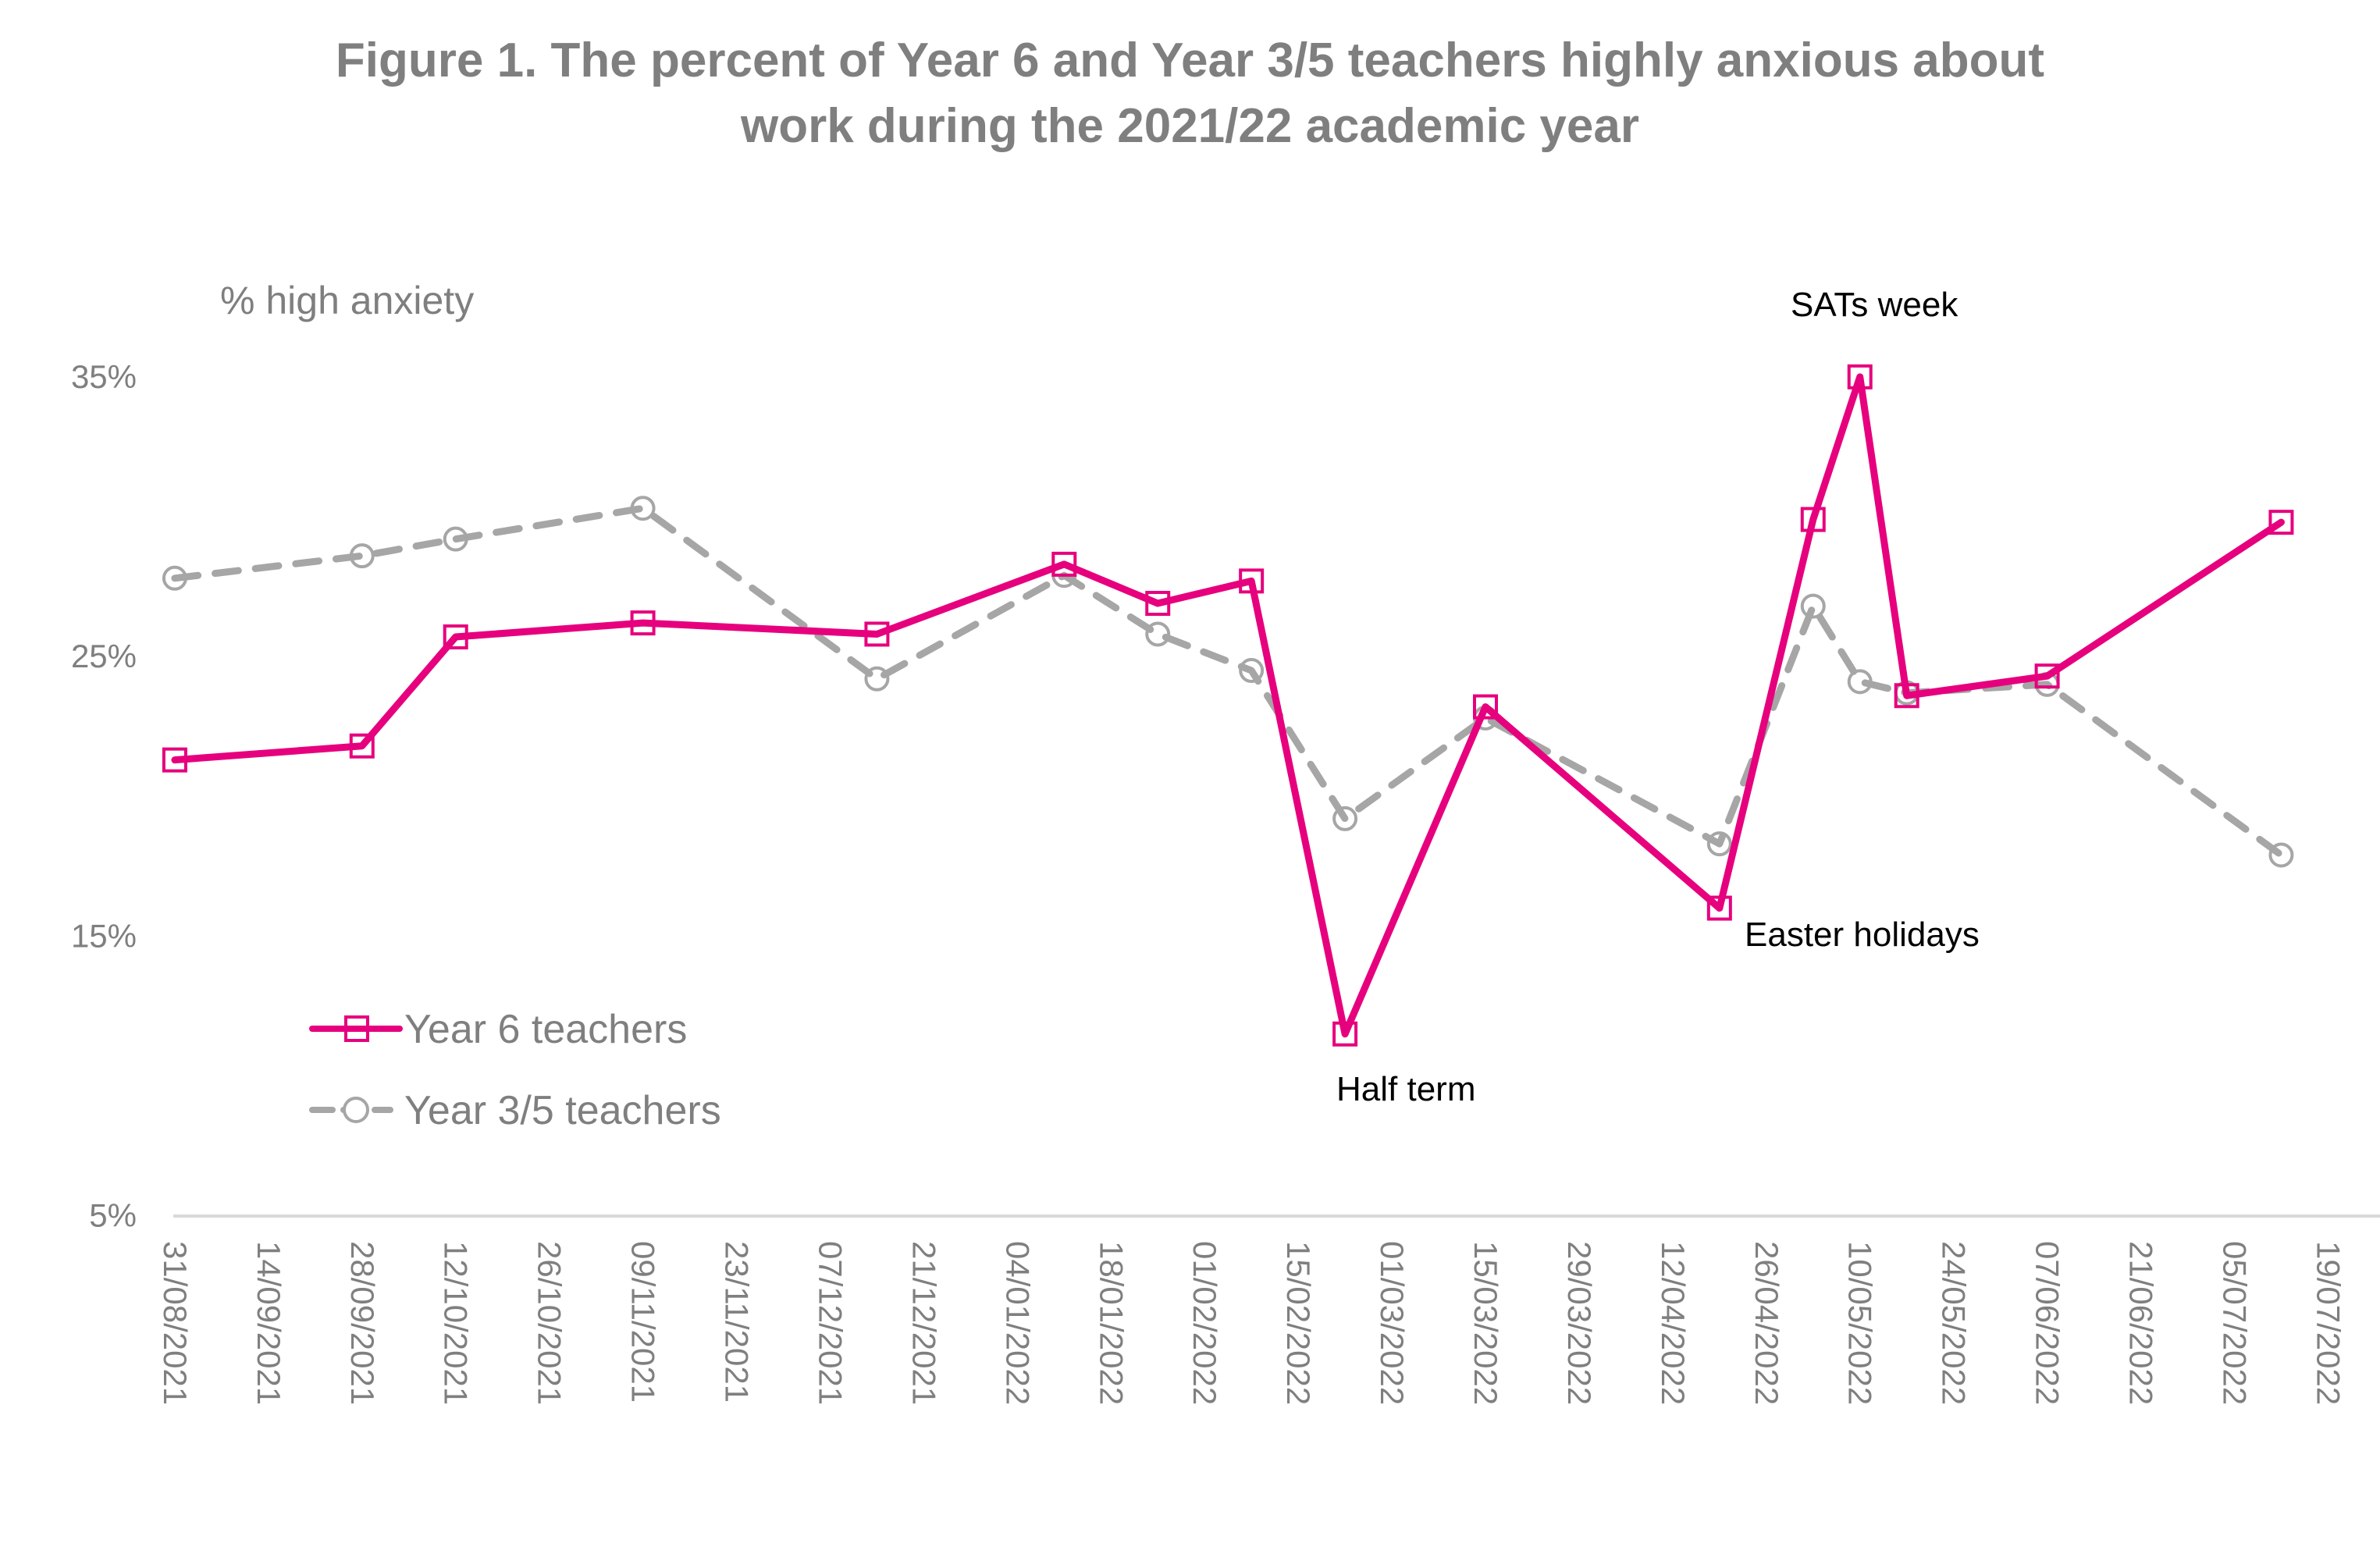 This screenshot has height=1554, width=2380. Describe the element at coordinates (2141, 1323) in the screenshot. I see `x-tick-label: 21/06/2022` at that location.